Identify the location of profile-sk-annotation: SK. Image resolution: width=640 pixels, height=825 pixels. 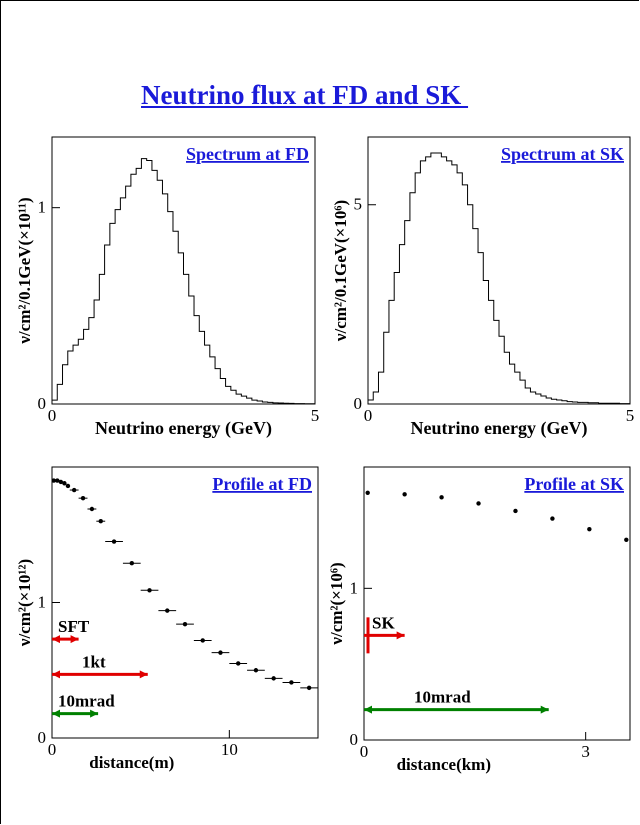
(384, 633).